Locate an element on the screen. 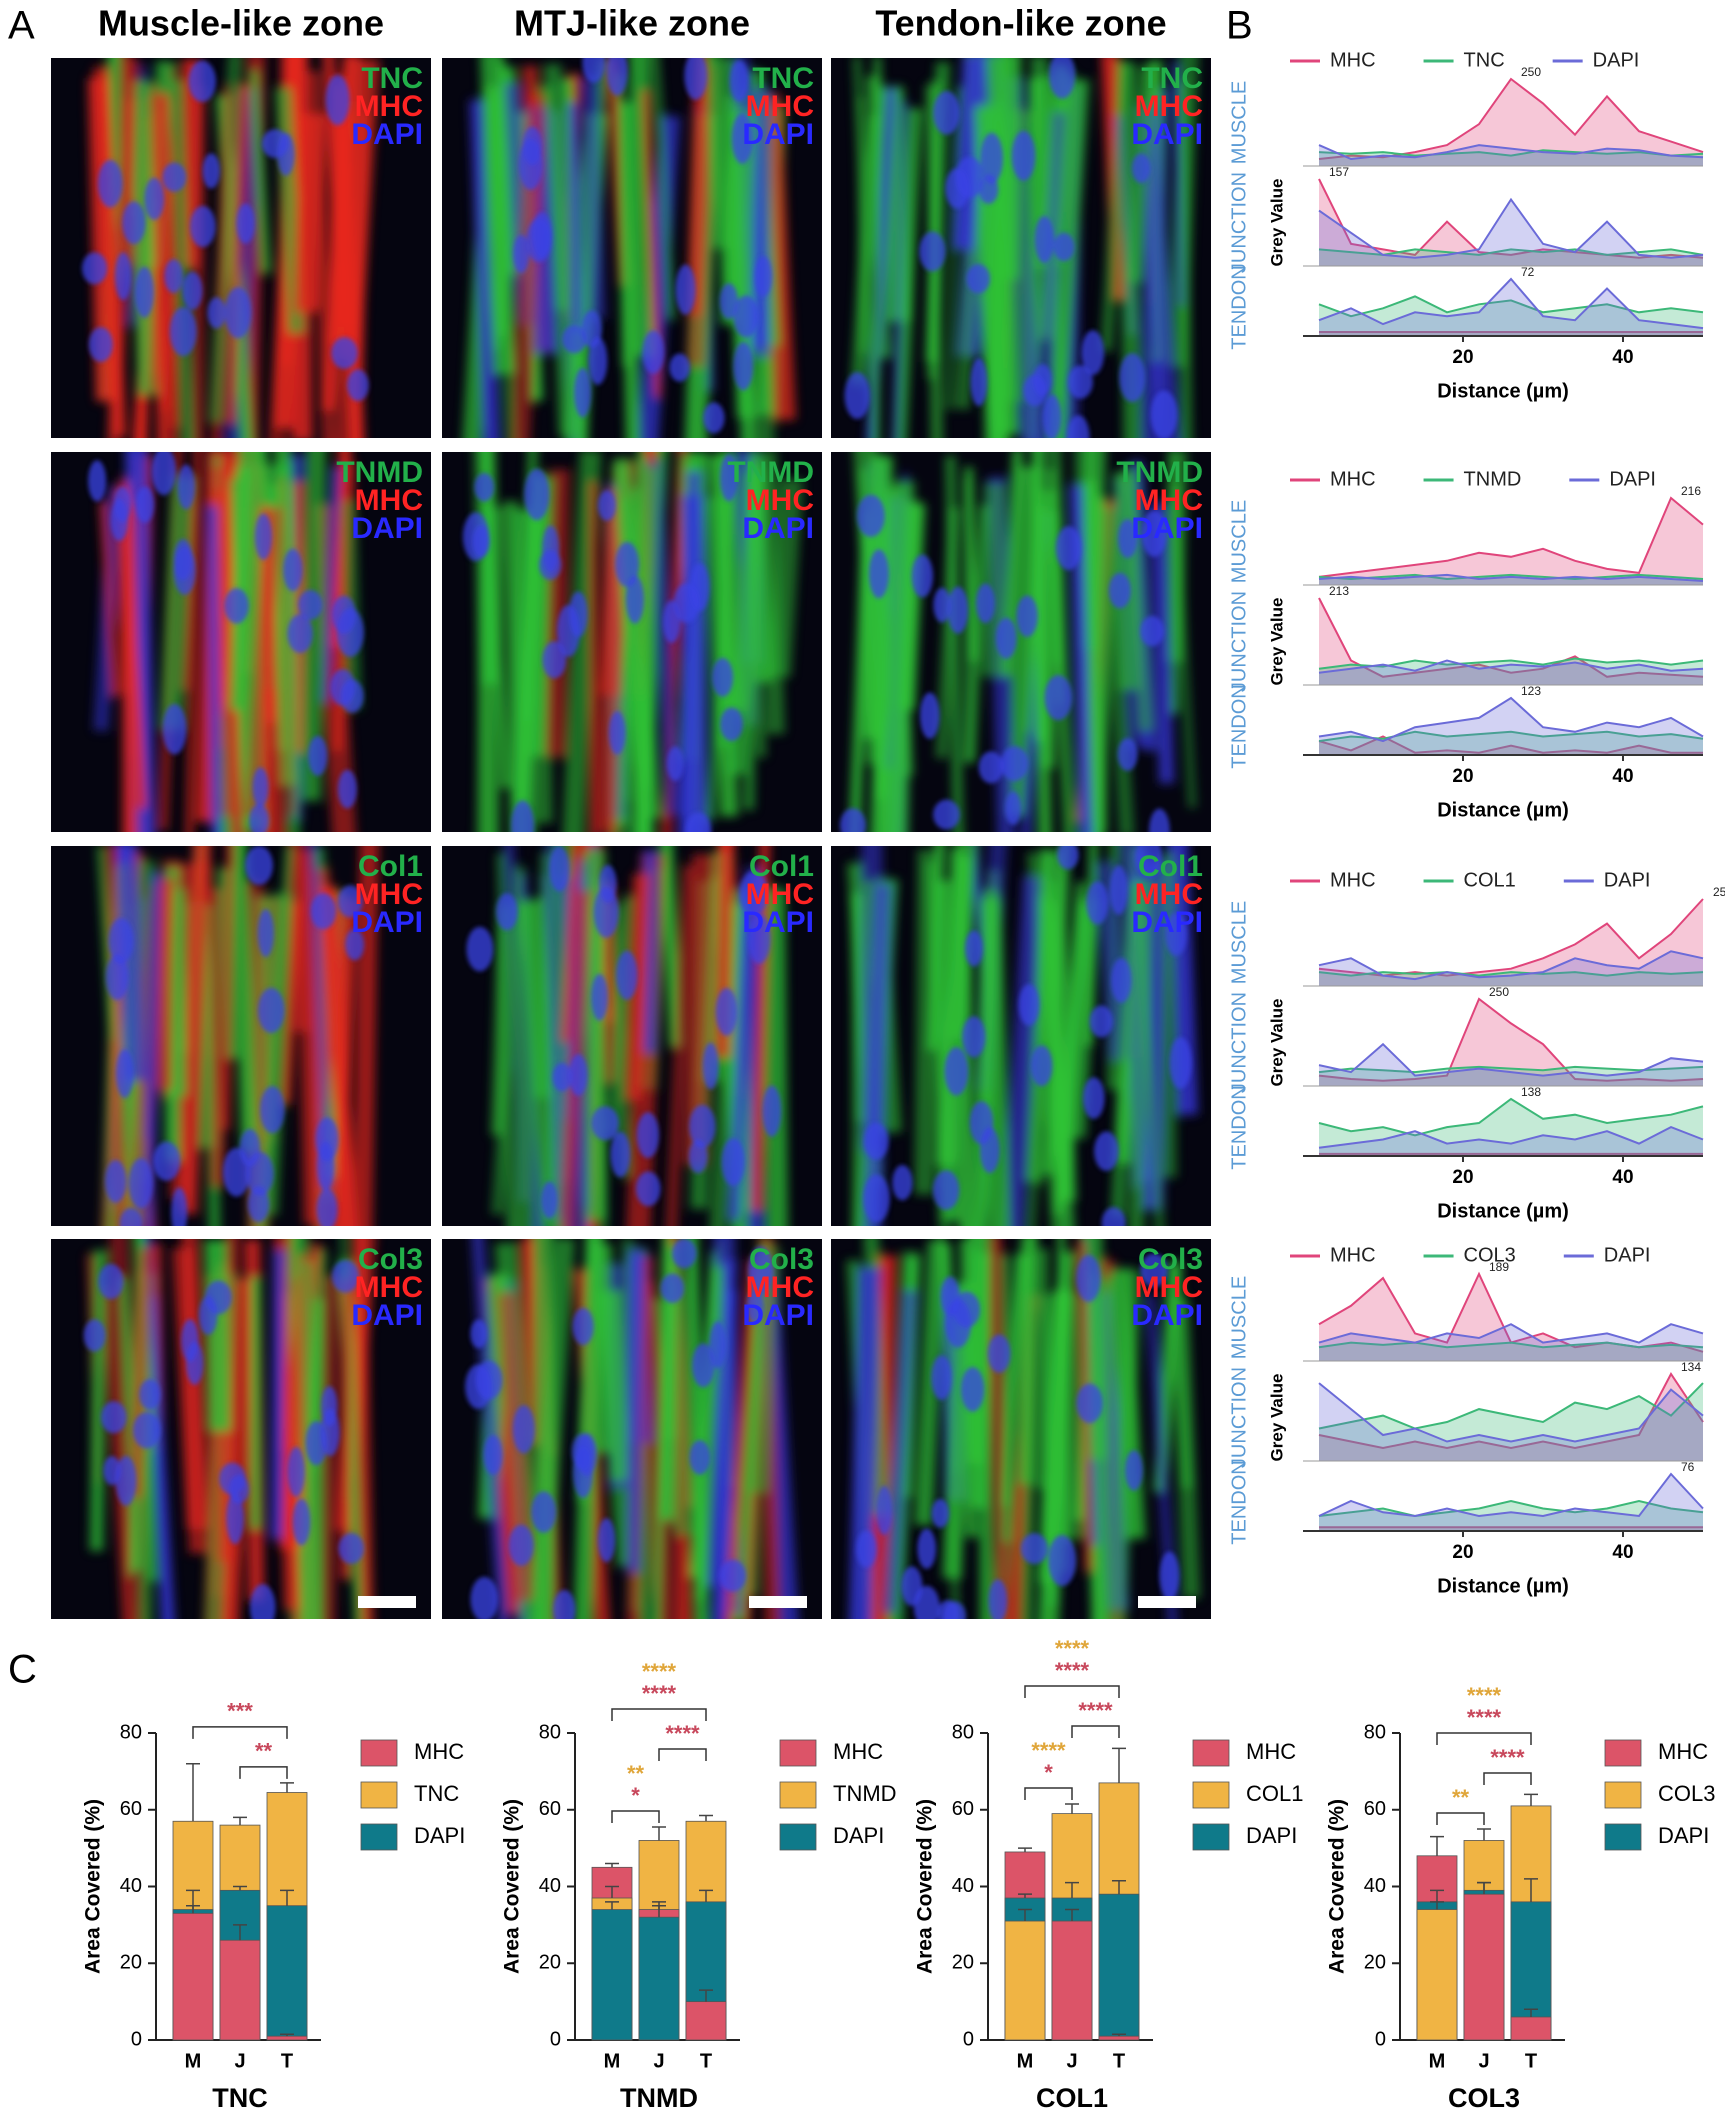 This screenshot has width=1725, height=2128. legend-label: DAPI is located at coordinates (1616, 60).